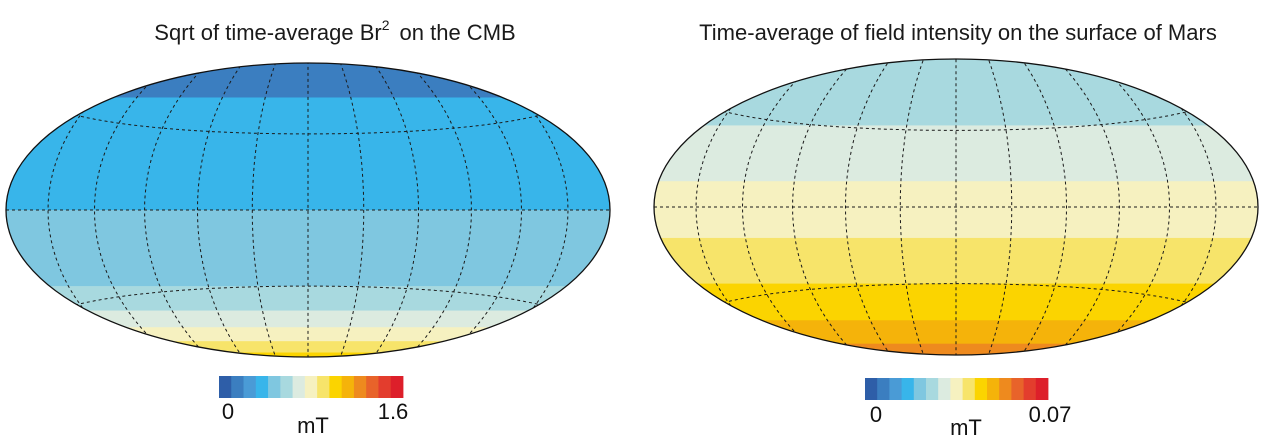 Image resolution: width=1261 pixels, height=440 pixels. I want to click on left-map-title: Sqrt of time-average Br2 on the CMB, so click(334, 31).